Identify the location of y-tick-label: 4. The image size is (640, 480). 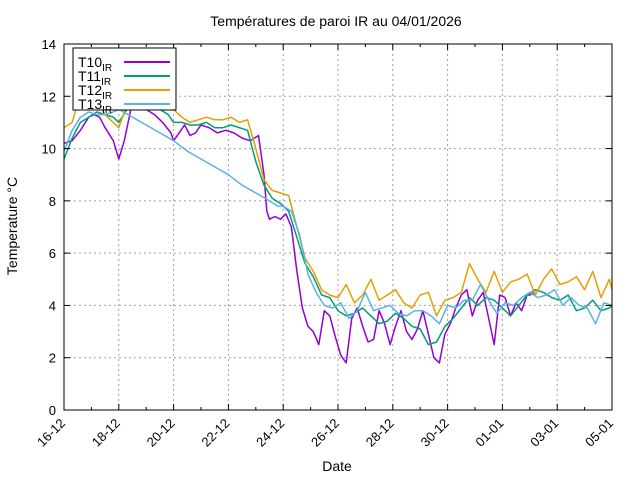
(52, 305).